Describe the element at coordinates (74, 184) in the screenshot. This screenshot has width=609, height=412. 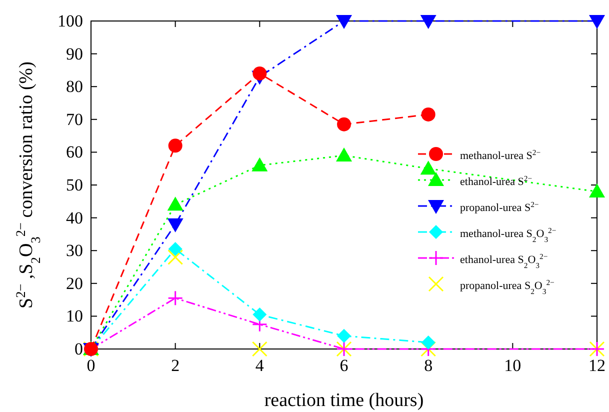
I see `y-tick-label: 50` at that location.